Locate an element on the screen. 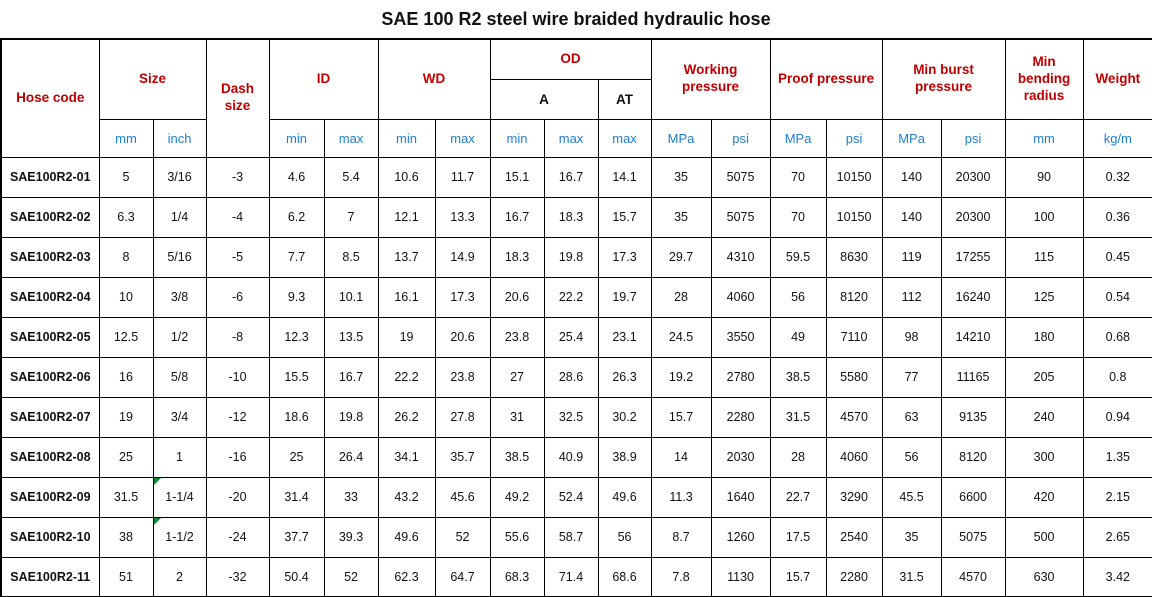  data-cell: 49.6 is located at coordinates (624, 497).